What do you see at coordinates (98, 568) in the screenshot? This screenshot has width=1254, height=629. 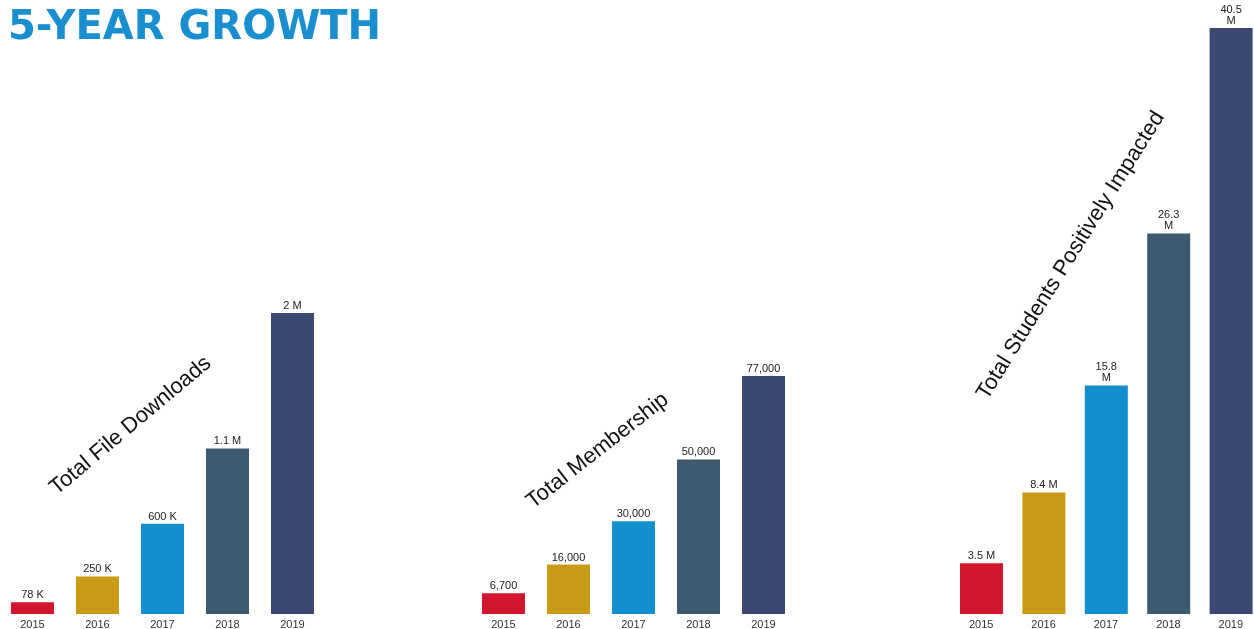 I see `data-label: 250 K` at bounding box center [98, 568].